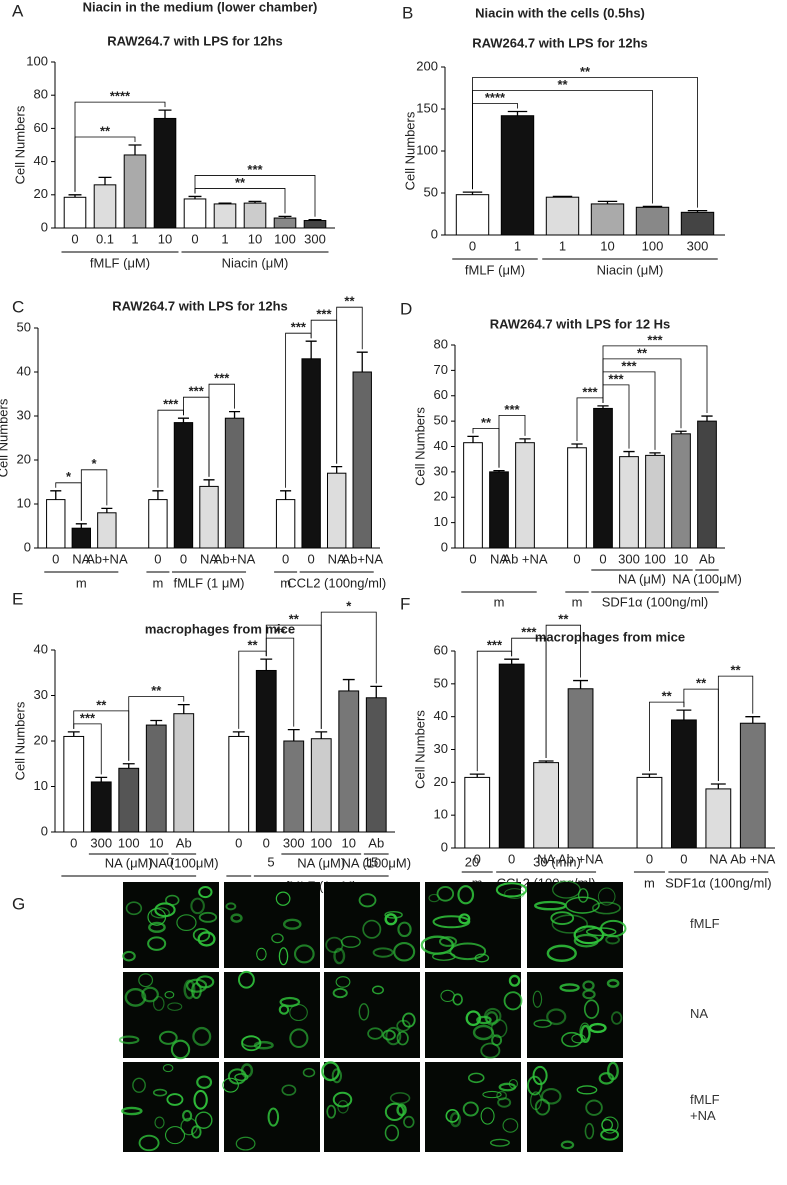 The width and height of the screenshot is (787, 1185). Describe the element at coordinates (681, 558) in the screenshot. I see `x-tick-label: 10` at that location.